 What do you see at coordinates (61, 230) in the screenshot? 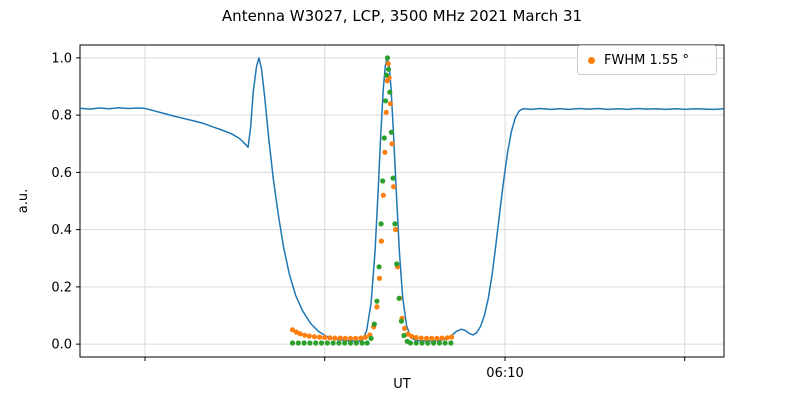
I see `y-tick-label: 0.4` at bounding box center [61, 230].